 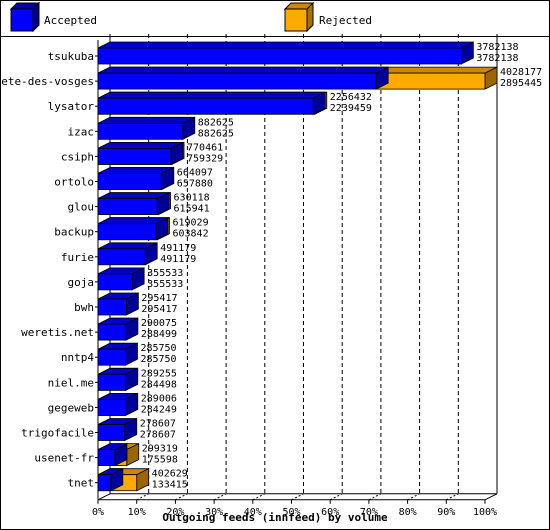 What do you see at coordinates (77, 257) in the screenshot?
I see `category-label: furie` at bounding box center [77, 257].